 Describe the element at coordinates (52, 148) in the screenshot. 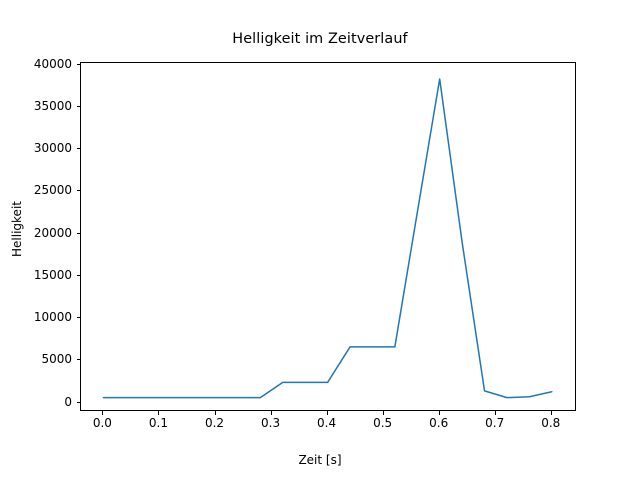

I see `y-tick-label: 30000` at that location.